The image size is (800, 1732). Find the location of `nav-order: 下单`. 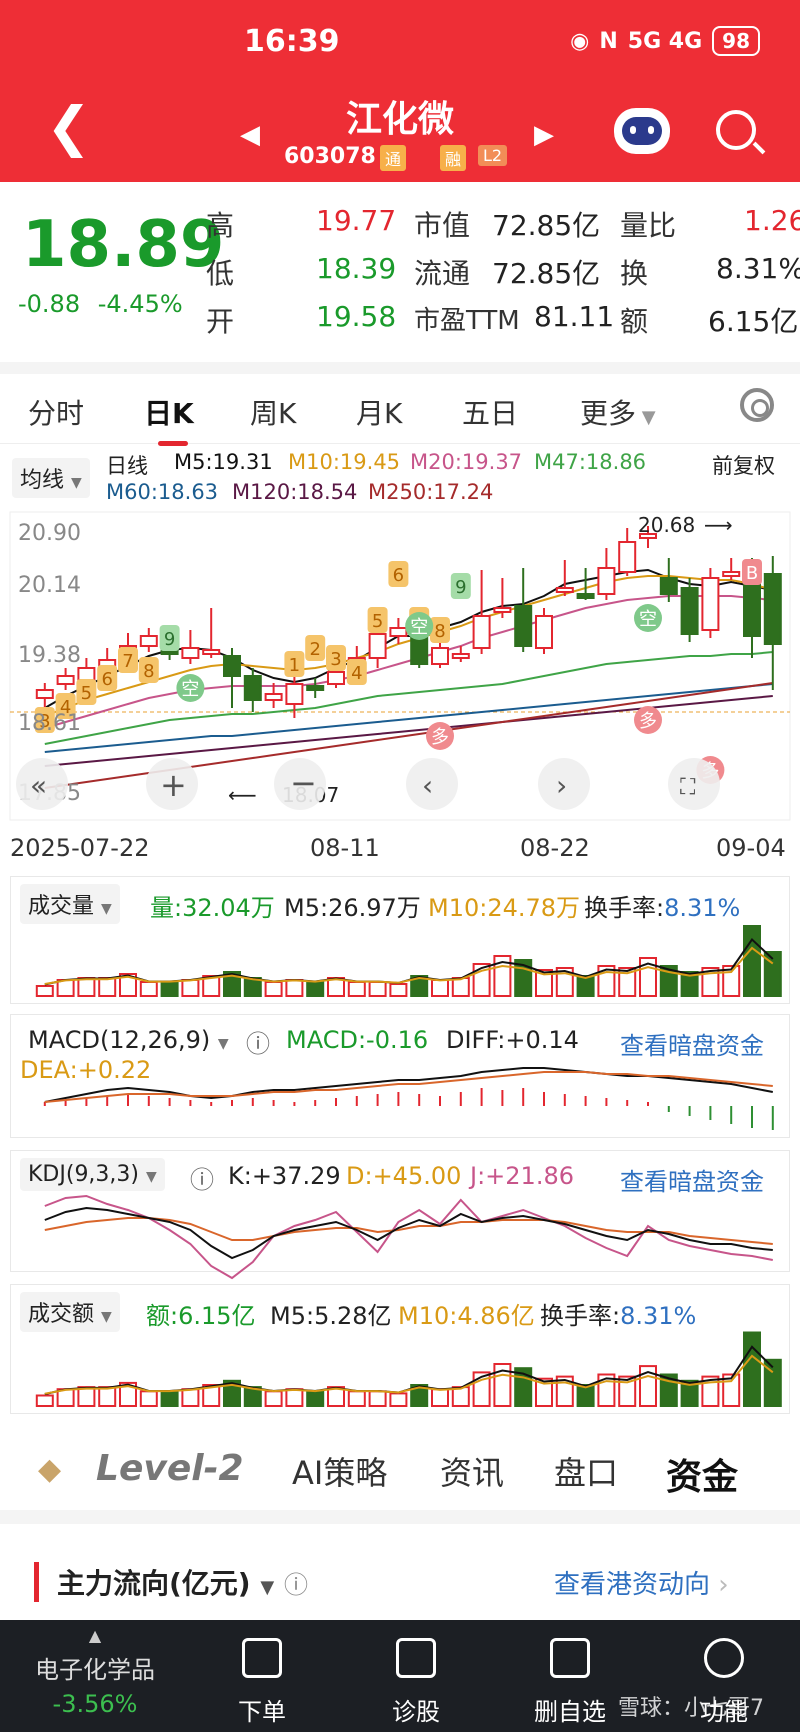

nav-order: 下单 is located at coordinates (262, 1676).